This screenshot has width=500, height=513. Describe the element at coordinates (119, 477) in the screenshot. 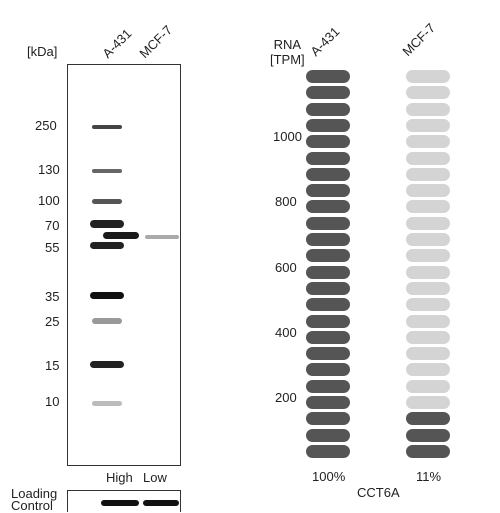

I see `lane-level-high: High` at that location.